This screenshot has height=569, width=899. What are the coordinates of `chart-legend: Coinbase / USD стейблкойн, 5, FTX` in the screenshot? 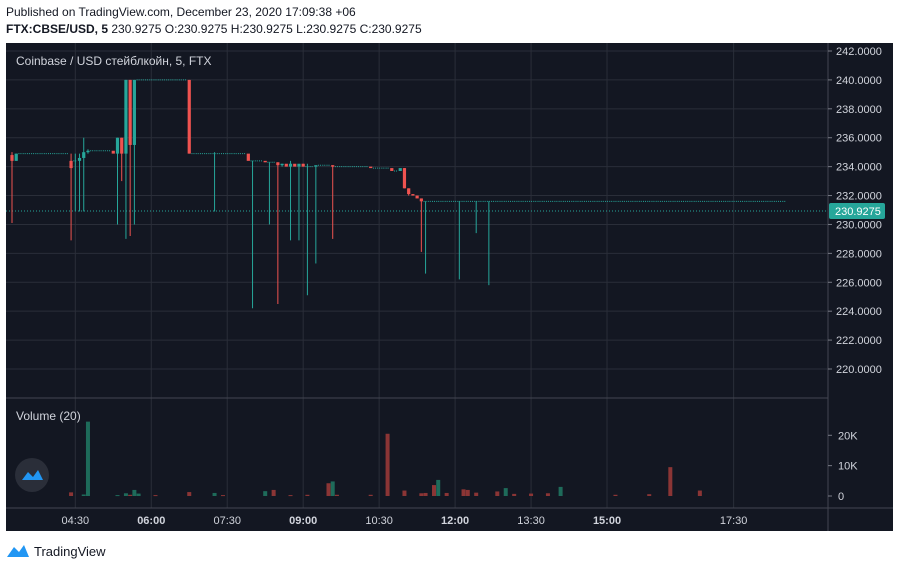 It's located at (114, 61).